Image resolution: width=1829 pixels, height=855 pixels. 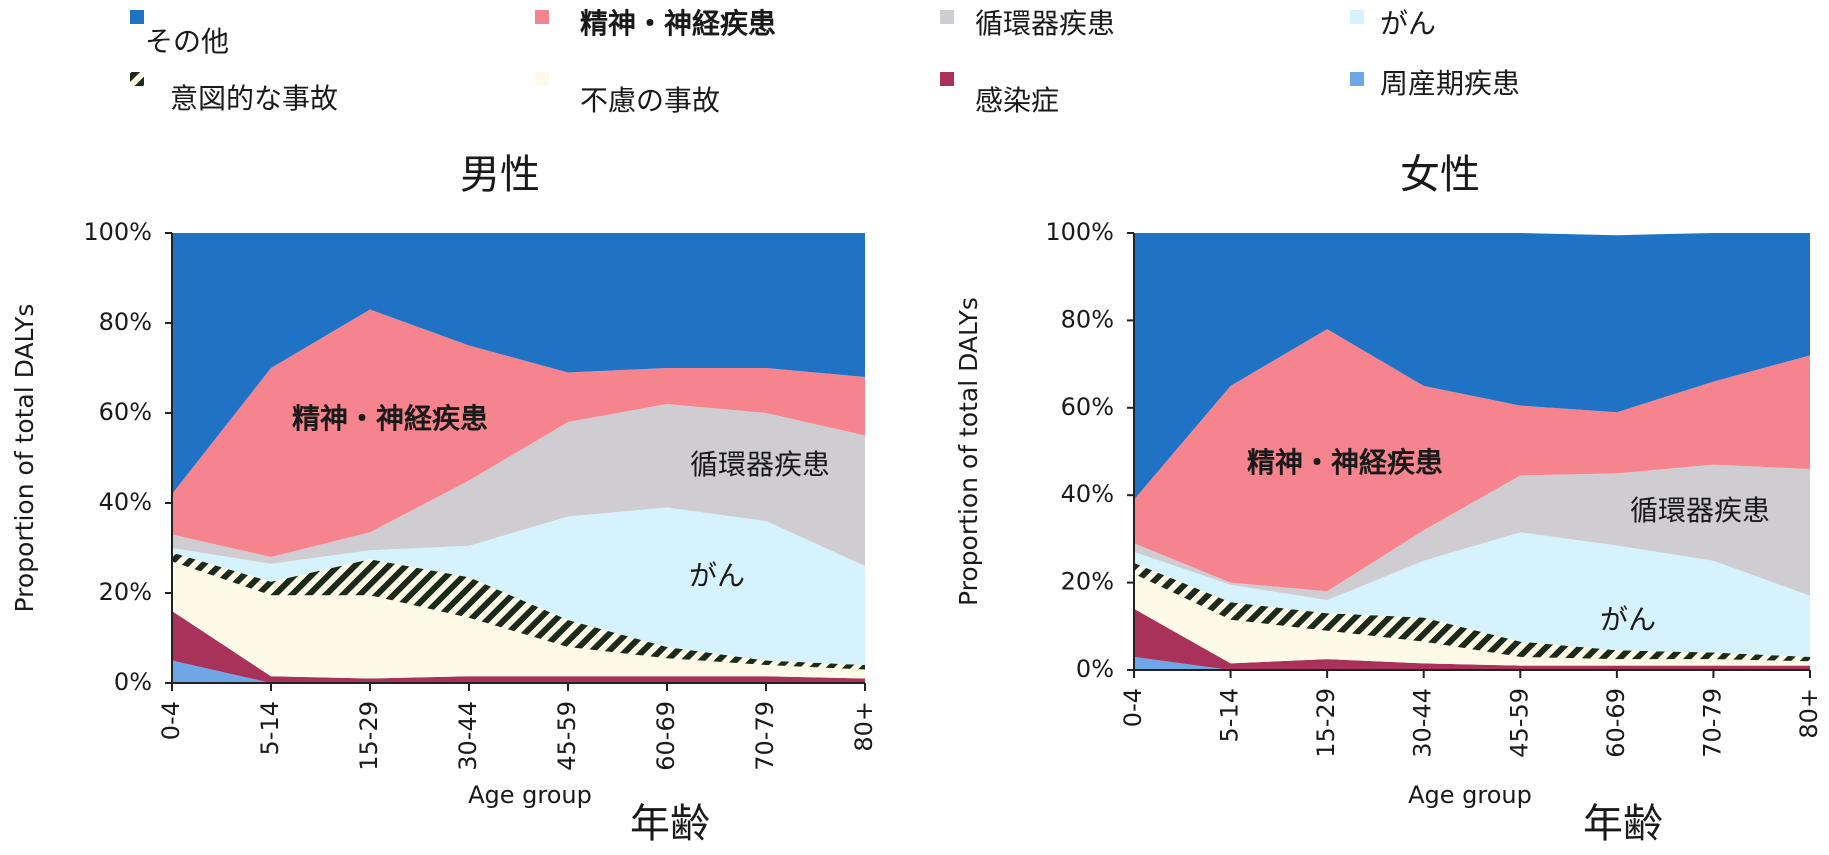 What do you see at coordinates (1017, 100) in the screenshot?
I see `legend-label: 感染症` at bounding box center [1017, 100].